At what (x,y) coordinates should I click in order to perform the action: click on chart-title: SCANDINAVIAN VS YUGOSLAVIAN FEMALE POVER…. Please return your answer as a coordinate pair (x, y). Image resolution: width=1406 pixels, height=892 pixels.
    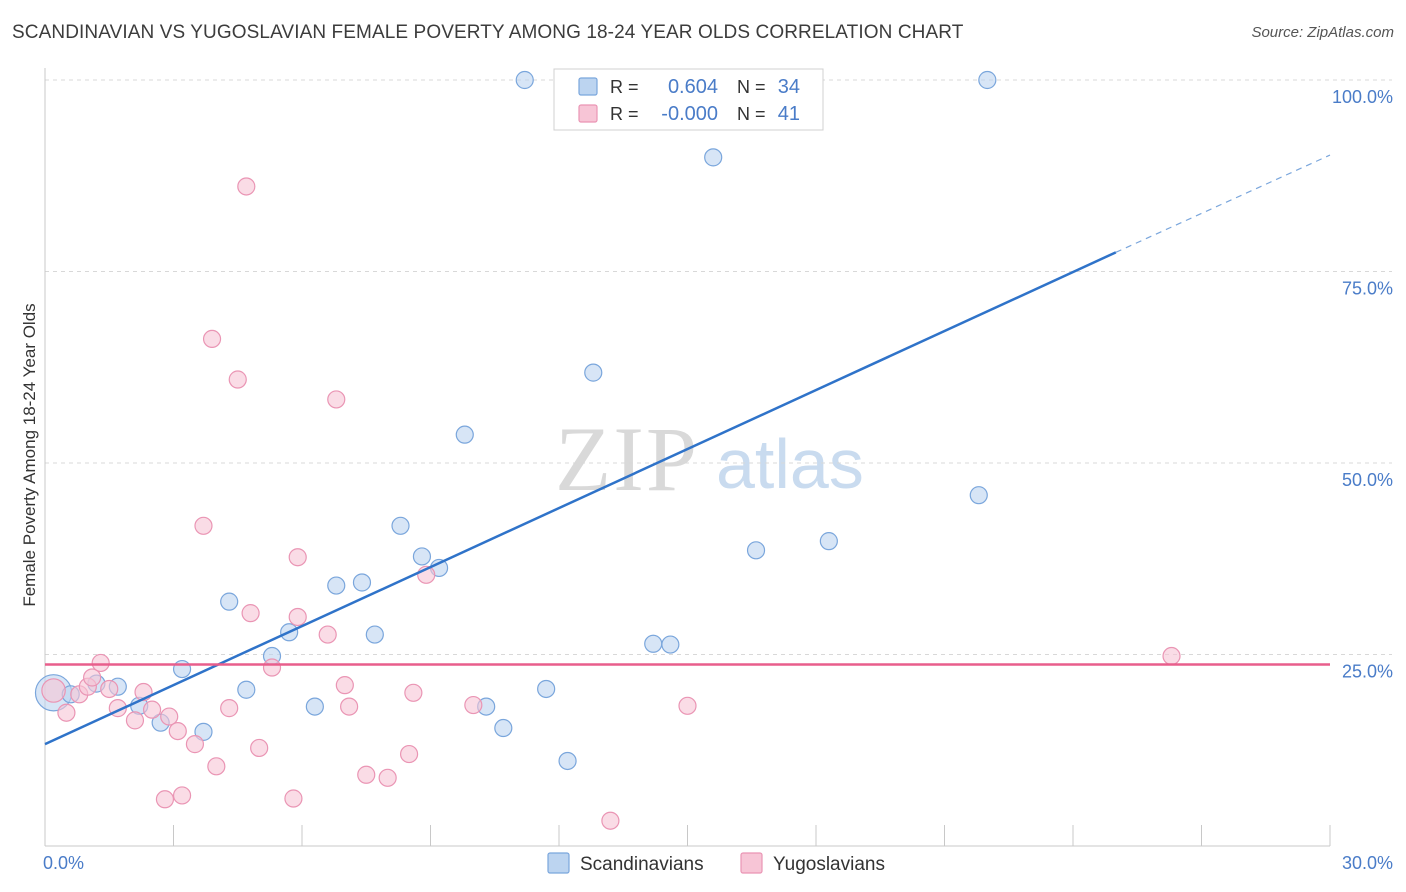
    Looking at the image, I should click on (488, 32).